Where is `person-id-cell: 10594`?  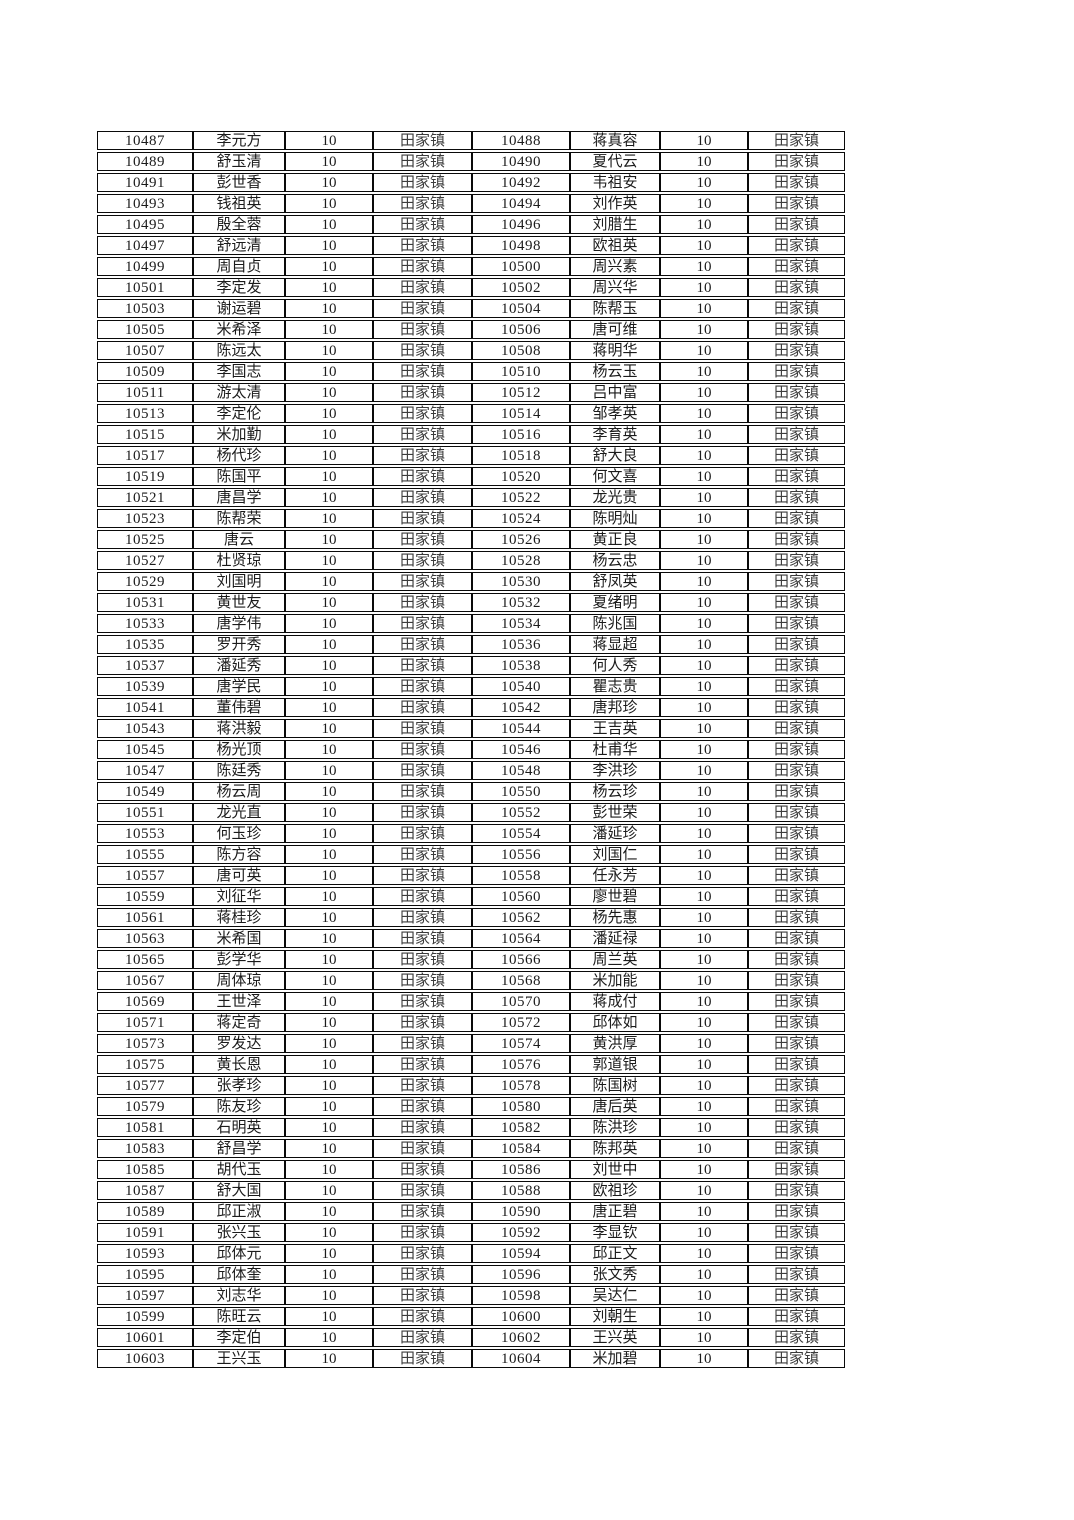
person-id-cell: 10594 is located at coordinates (521, 1253).